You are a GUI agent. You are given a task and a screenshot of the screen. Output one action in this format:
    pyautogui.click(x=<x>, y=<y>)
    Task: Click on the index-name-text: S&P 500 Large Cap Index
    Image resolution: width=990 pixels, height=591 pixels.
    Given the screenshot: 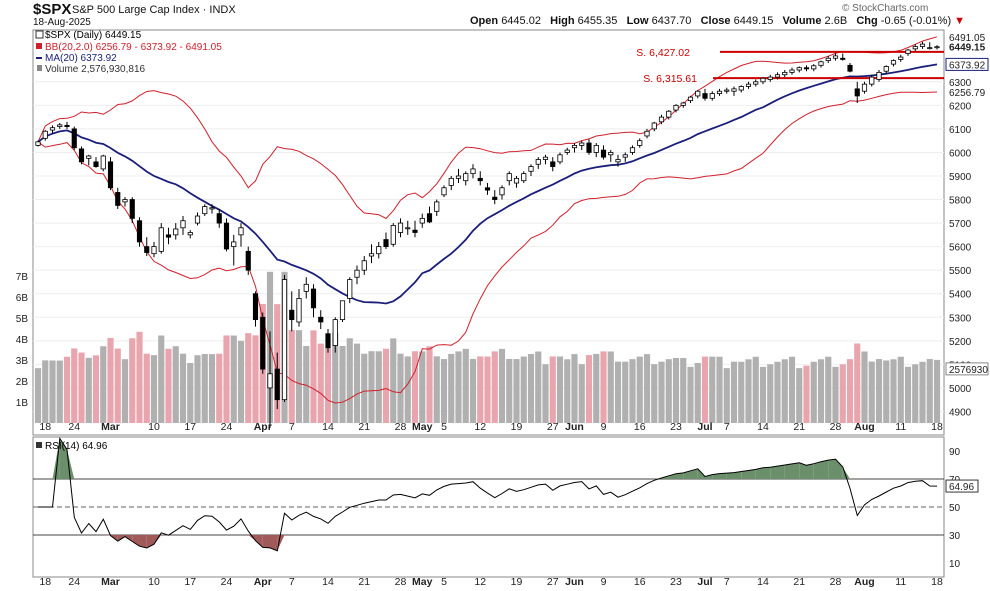 What is the action you would take?
    pyautogui.click(x=136, y=10)
    